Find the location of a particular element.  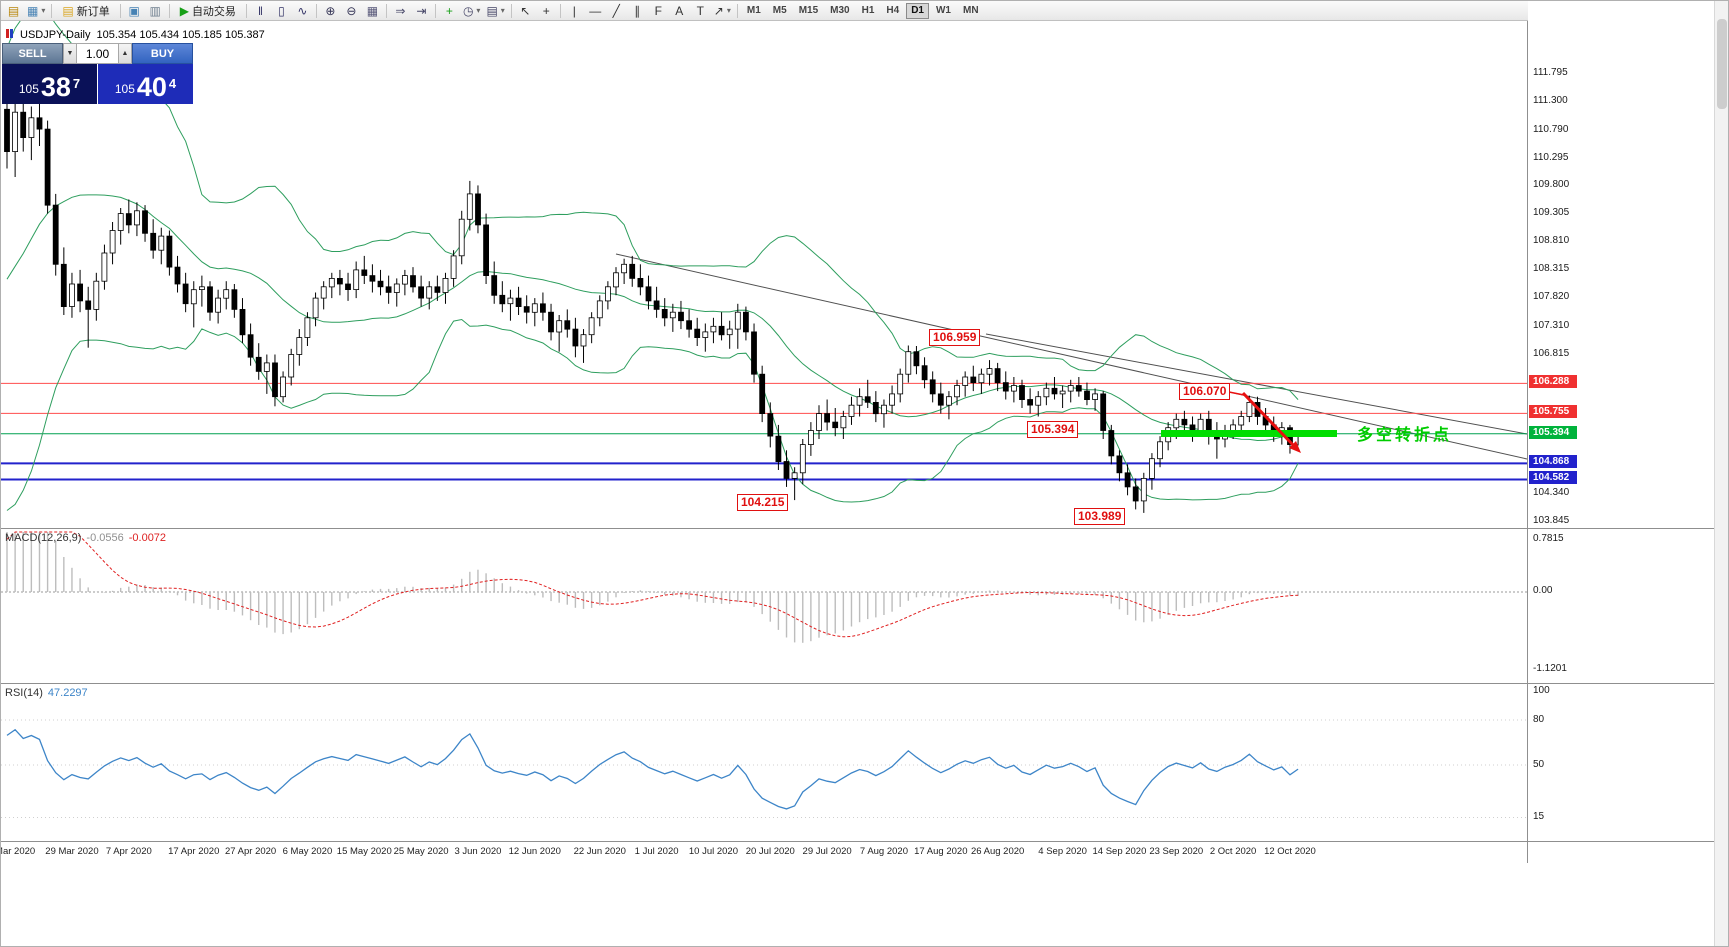

tile-windows-button: ▦ is located at coordinates (372, 11).